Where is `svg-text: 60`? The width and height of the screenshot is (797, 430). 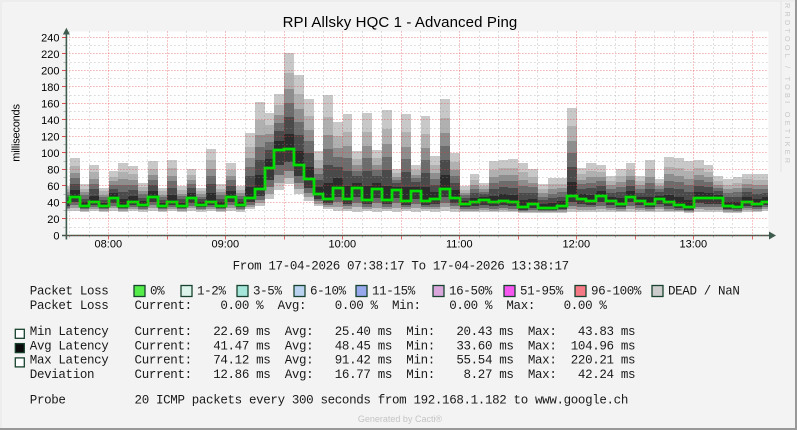 svg-text: 60 is located at coordinates (53, 187).